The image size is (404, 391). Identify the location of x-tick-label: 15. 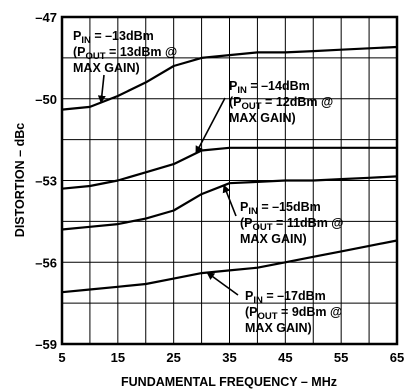
(118, 357).